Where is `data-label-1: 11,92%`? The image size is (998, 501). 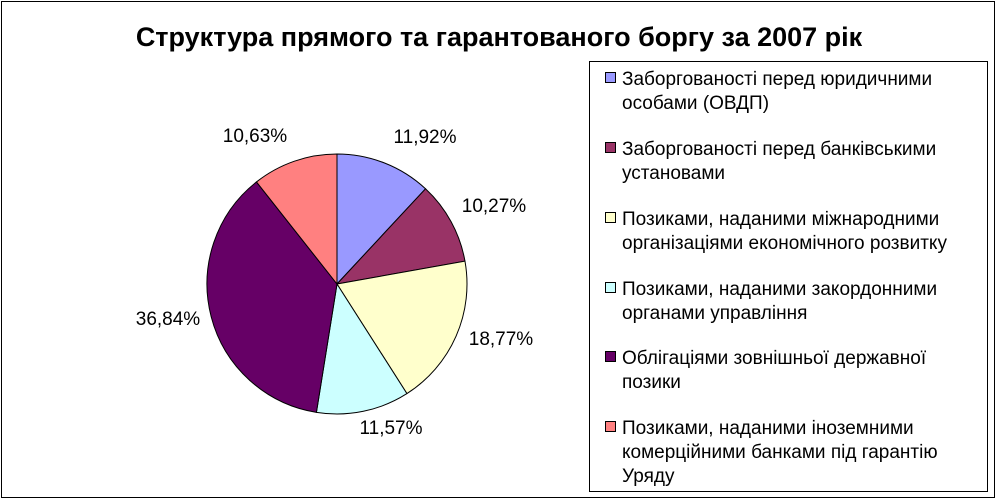
data-label-1: 11,92% is located at coordinates (424, 137).